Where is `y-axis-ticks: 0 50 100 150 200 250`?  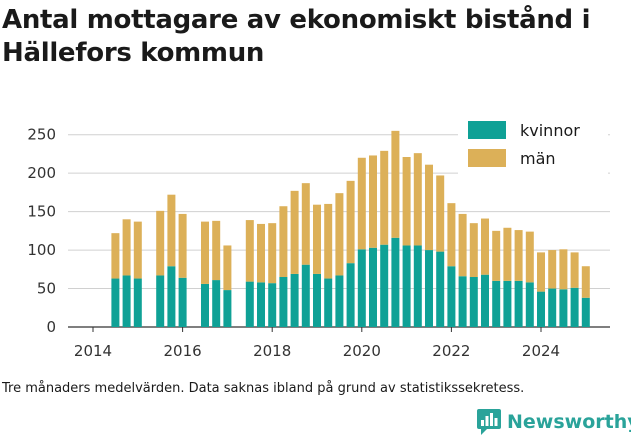
y-axis-ticks: 0 50 100 150 200 250 is located at coordinates (41, 231).